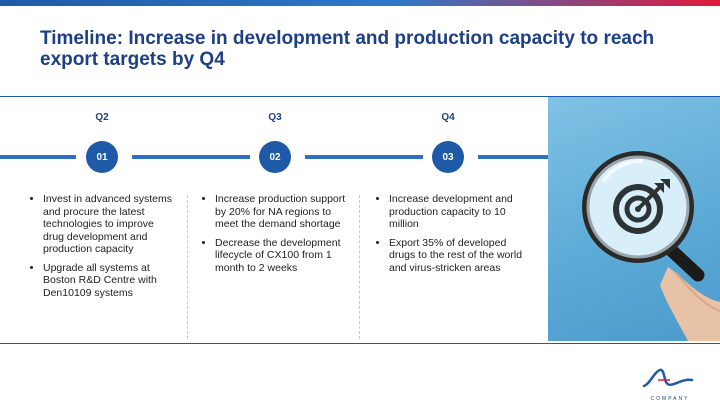 The height and width of the screenshot is (405, 720). What do you see at coordinates (668, 378) in the screenshot?
I see `logo-mark-icon` at bounding box center [668, 378].